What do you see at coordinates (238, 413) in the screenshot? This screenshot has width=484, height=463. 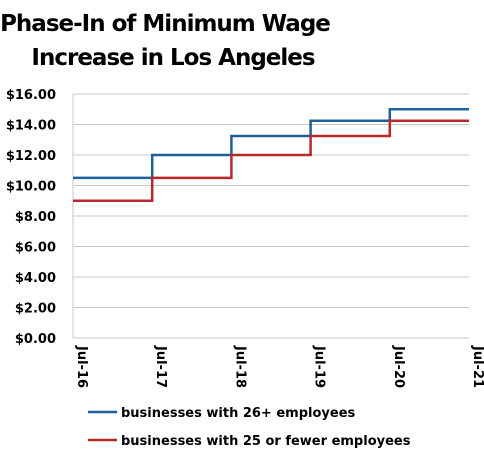 I see `legend-label-1: businesses with 26+ employees` at bounding box center [238, 413].